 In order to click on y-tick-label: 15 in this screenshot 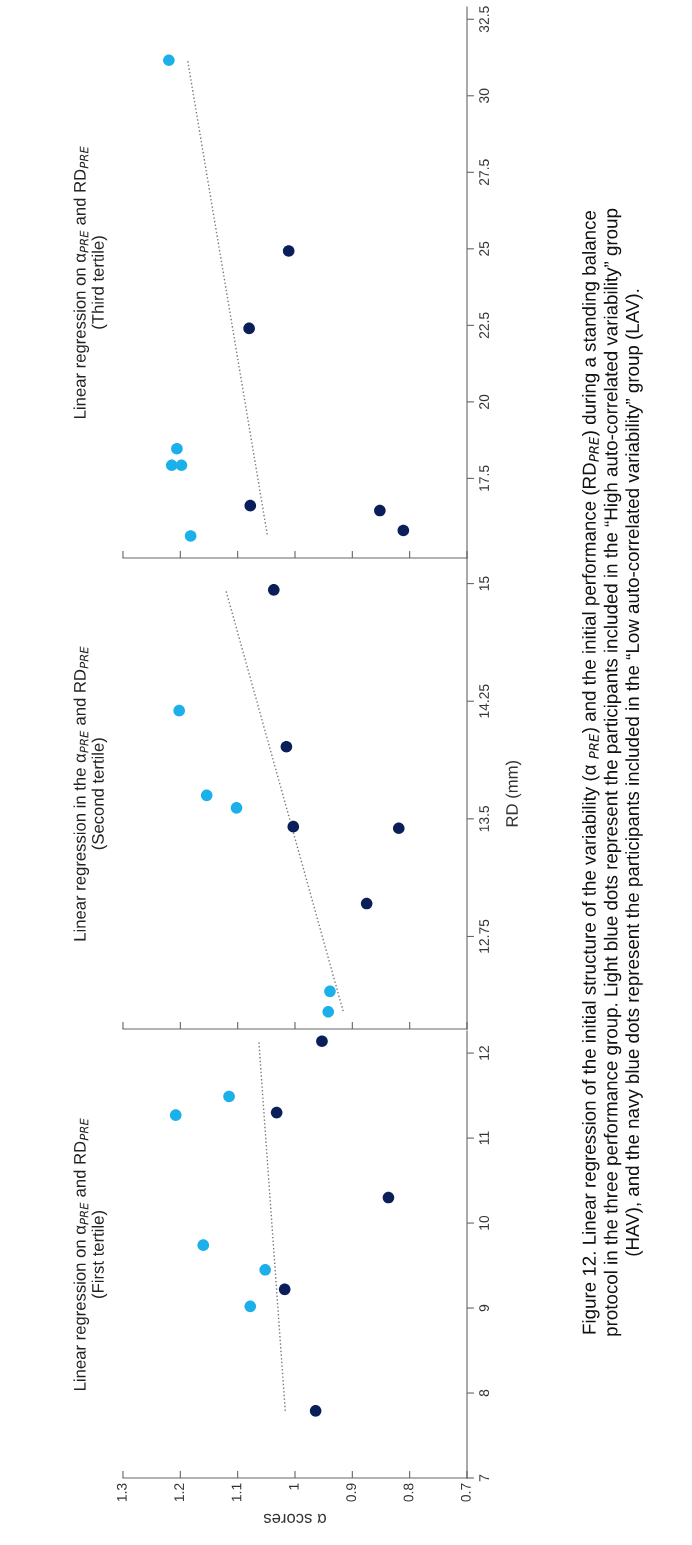, I will do `click(484, 583)`.